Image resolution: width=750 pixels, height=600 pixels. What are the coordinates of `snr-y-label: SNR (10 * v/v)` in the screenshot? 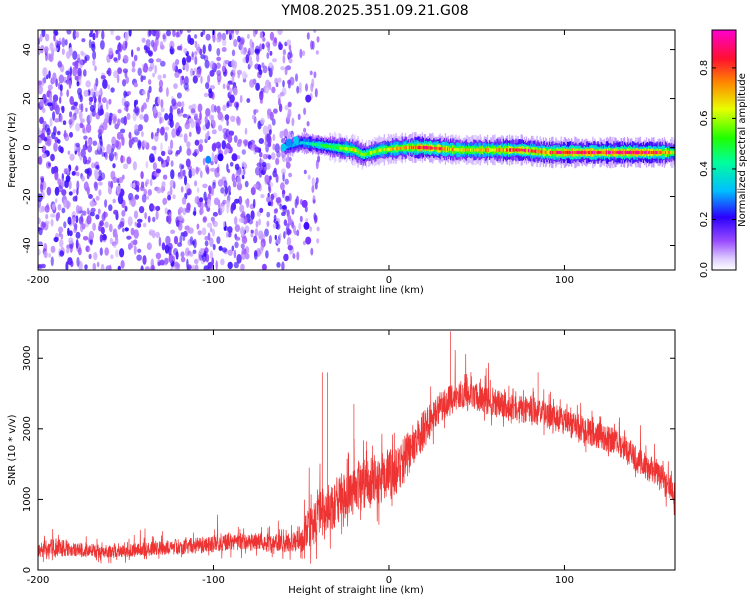 It's located at (12, 449).